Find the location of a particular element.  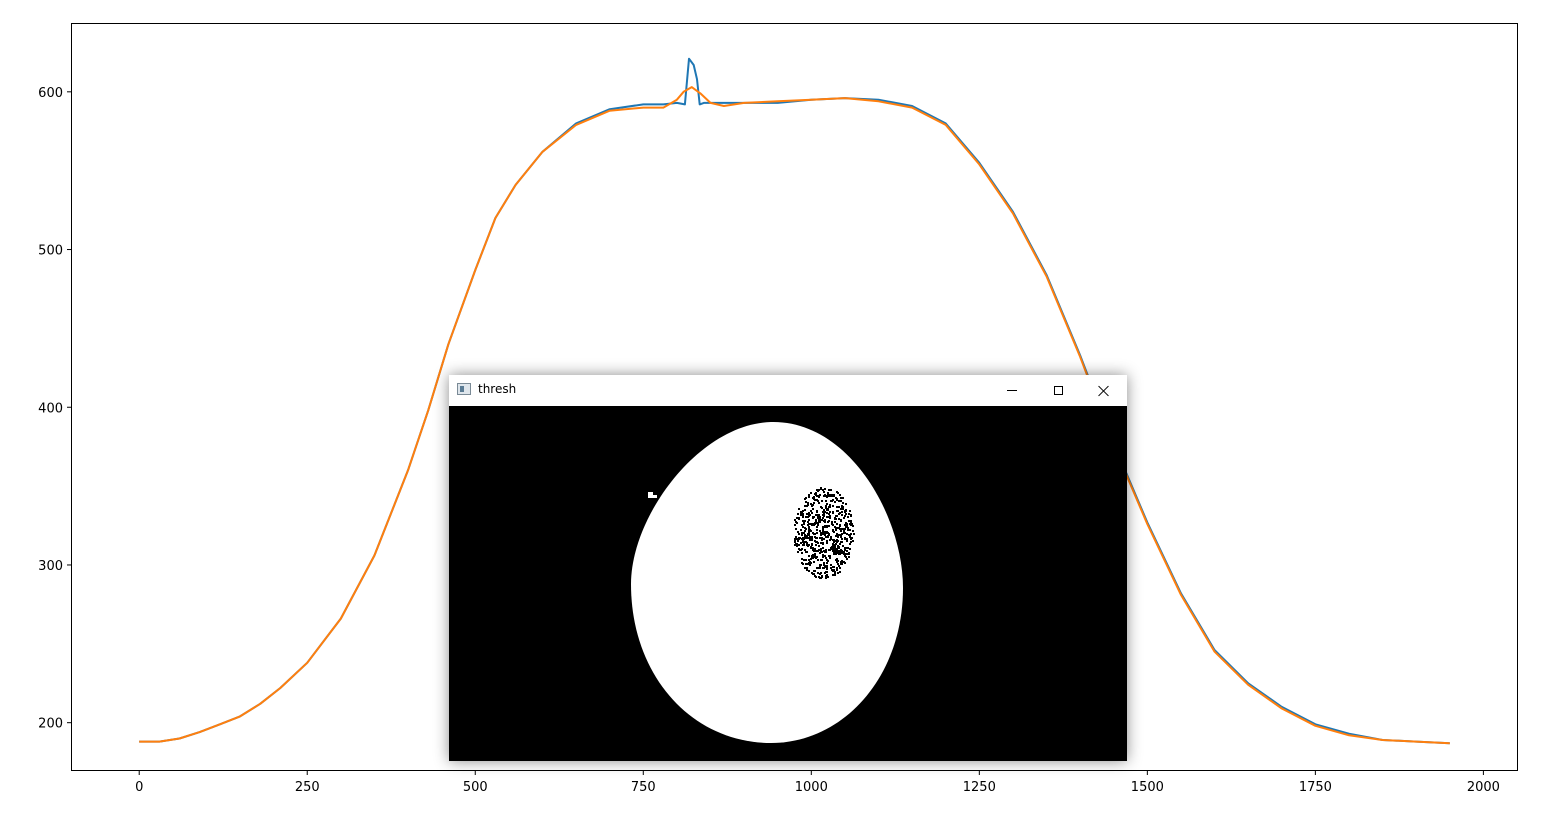

close-button is located at coordinates (1104, 390).